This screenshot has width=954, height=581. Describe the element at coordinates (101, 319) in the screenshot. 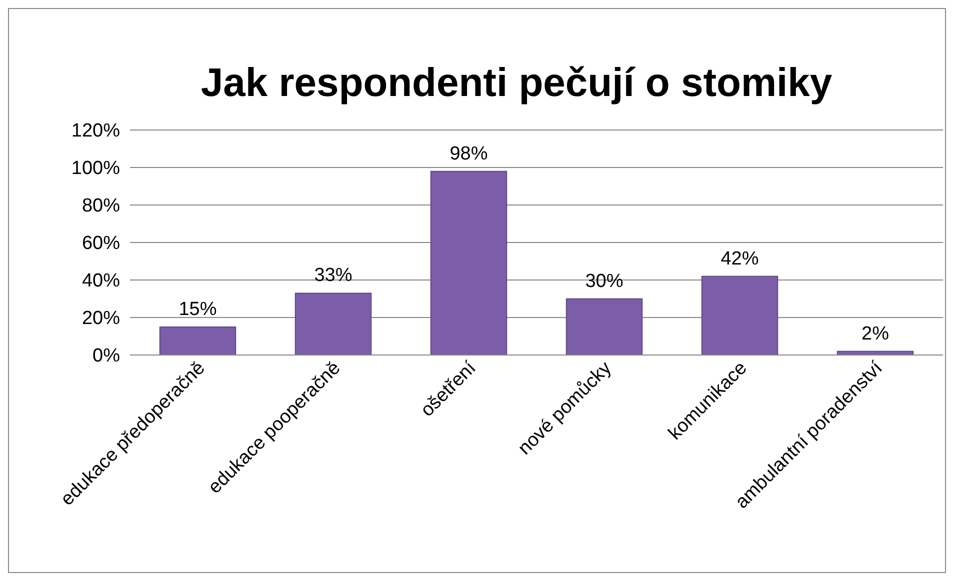

I see `y-tick-label: 20%` at that location.